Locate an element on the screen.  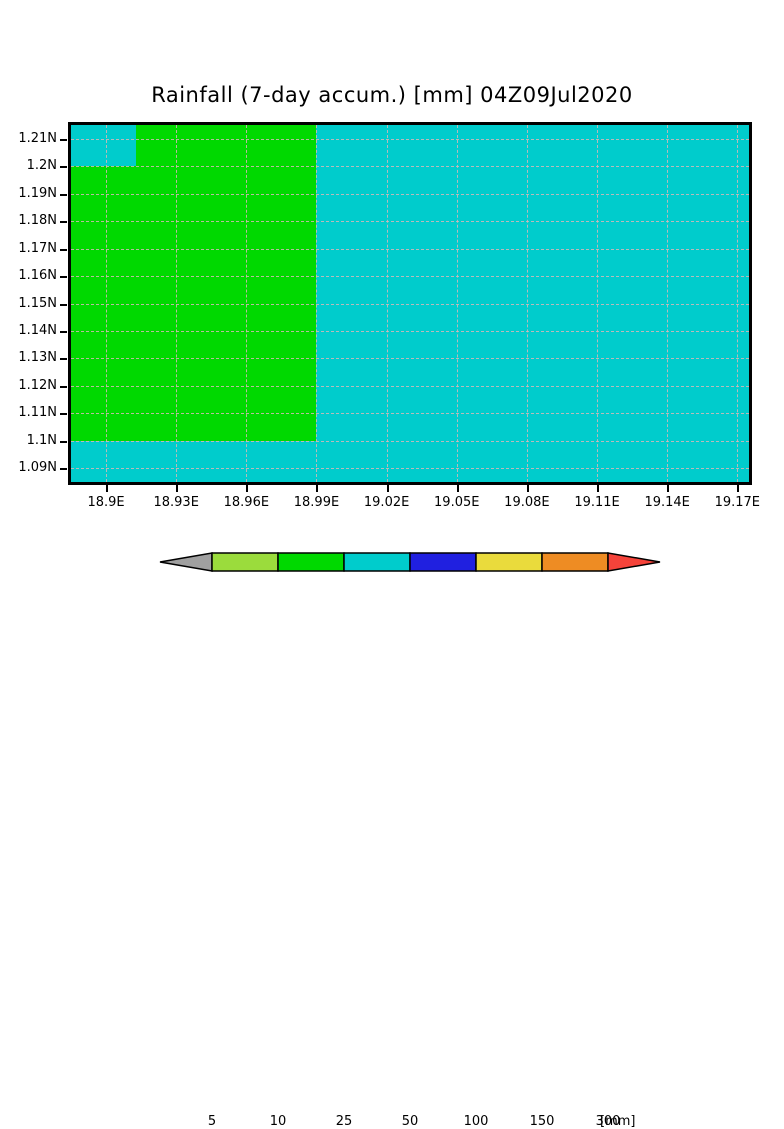
y-tick-label: 1.11N is located at coordinates (37, 413).